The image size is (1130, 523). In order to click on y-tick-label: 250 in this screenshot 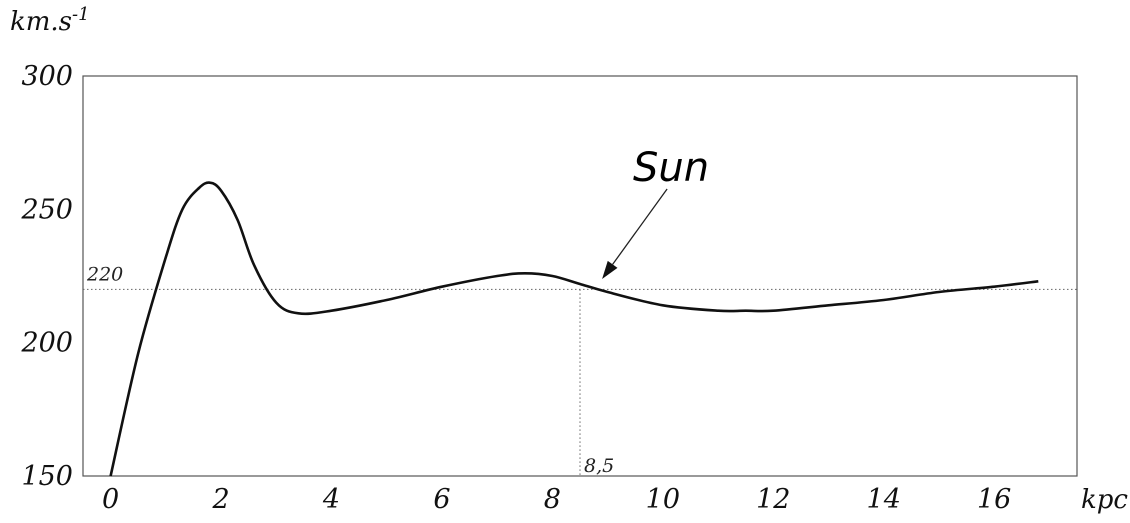, I will do `click(46, 209)`.